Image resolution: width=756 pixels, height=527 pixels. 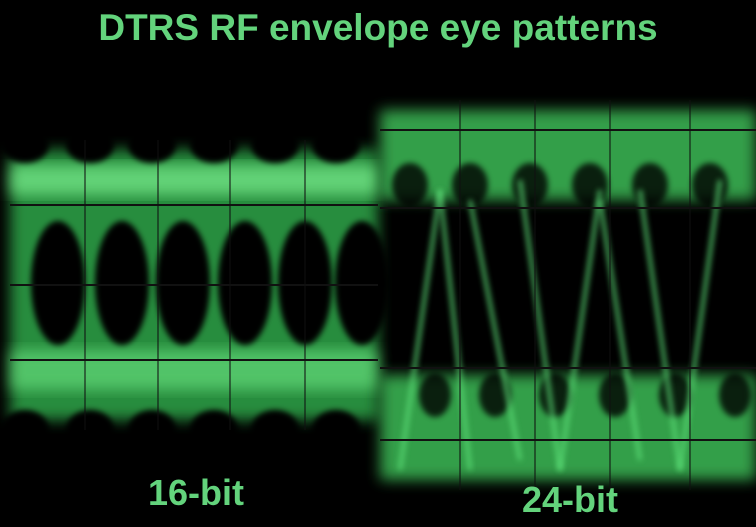 What do you see at coordinates (570, 499) in the screenshot?
I see `panel-label: 24-bit` at bounding box center [570, 499].